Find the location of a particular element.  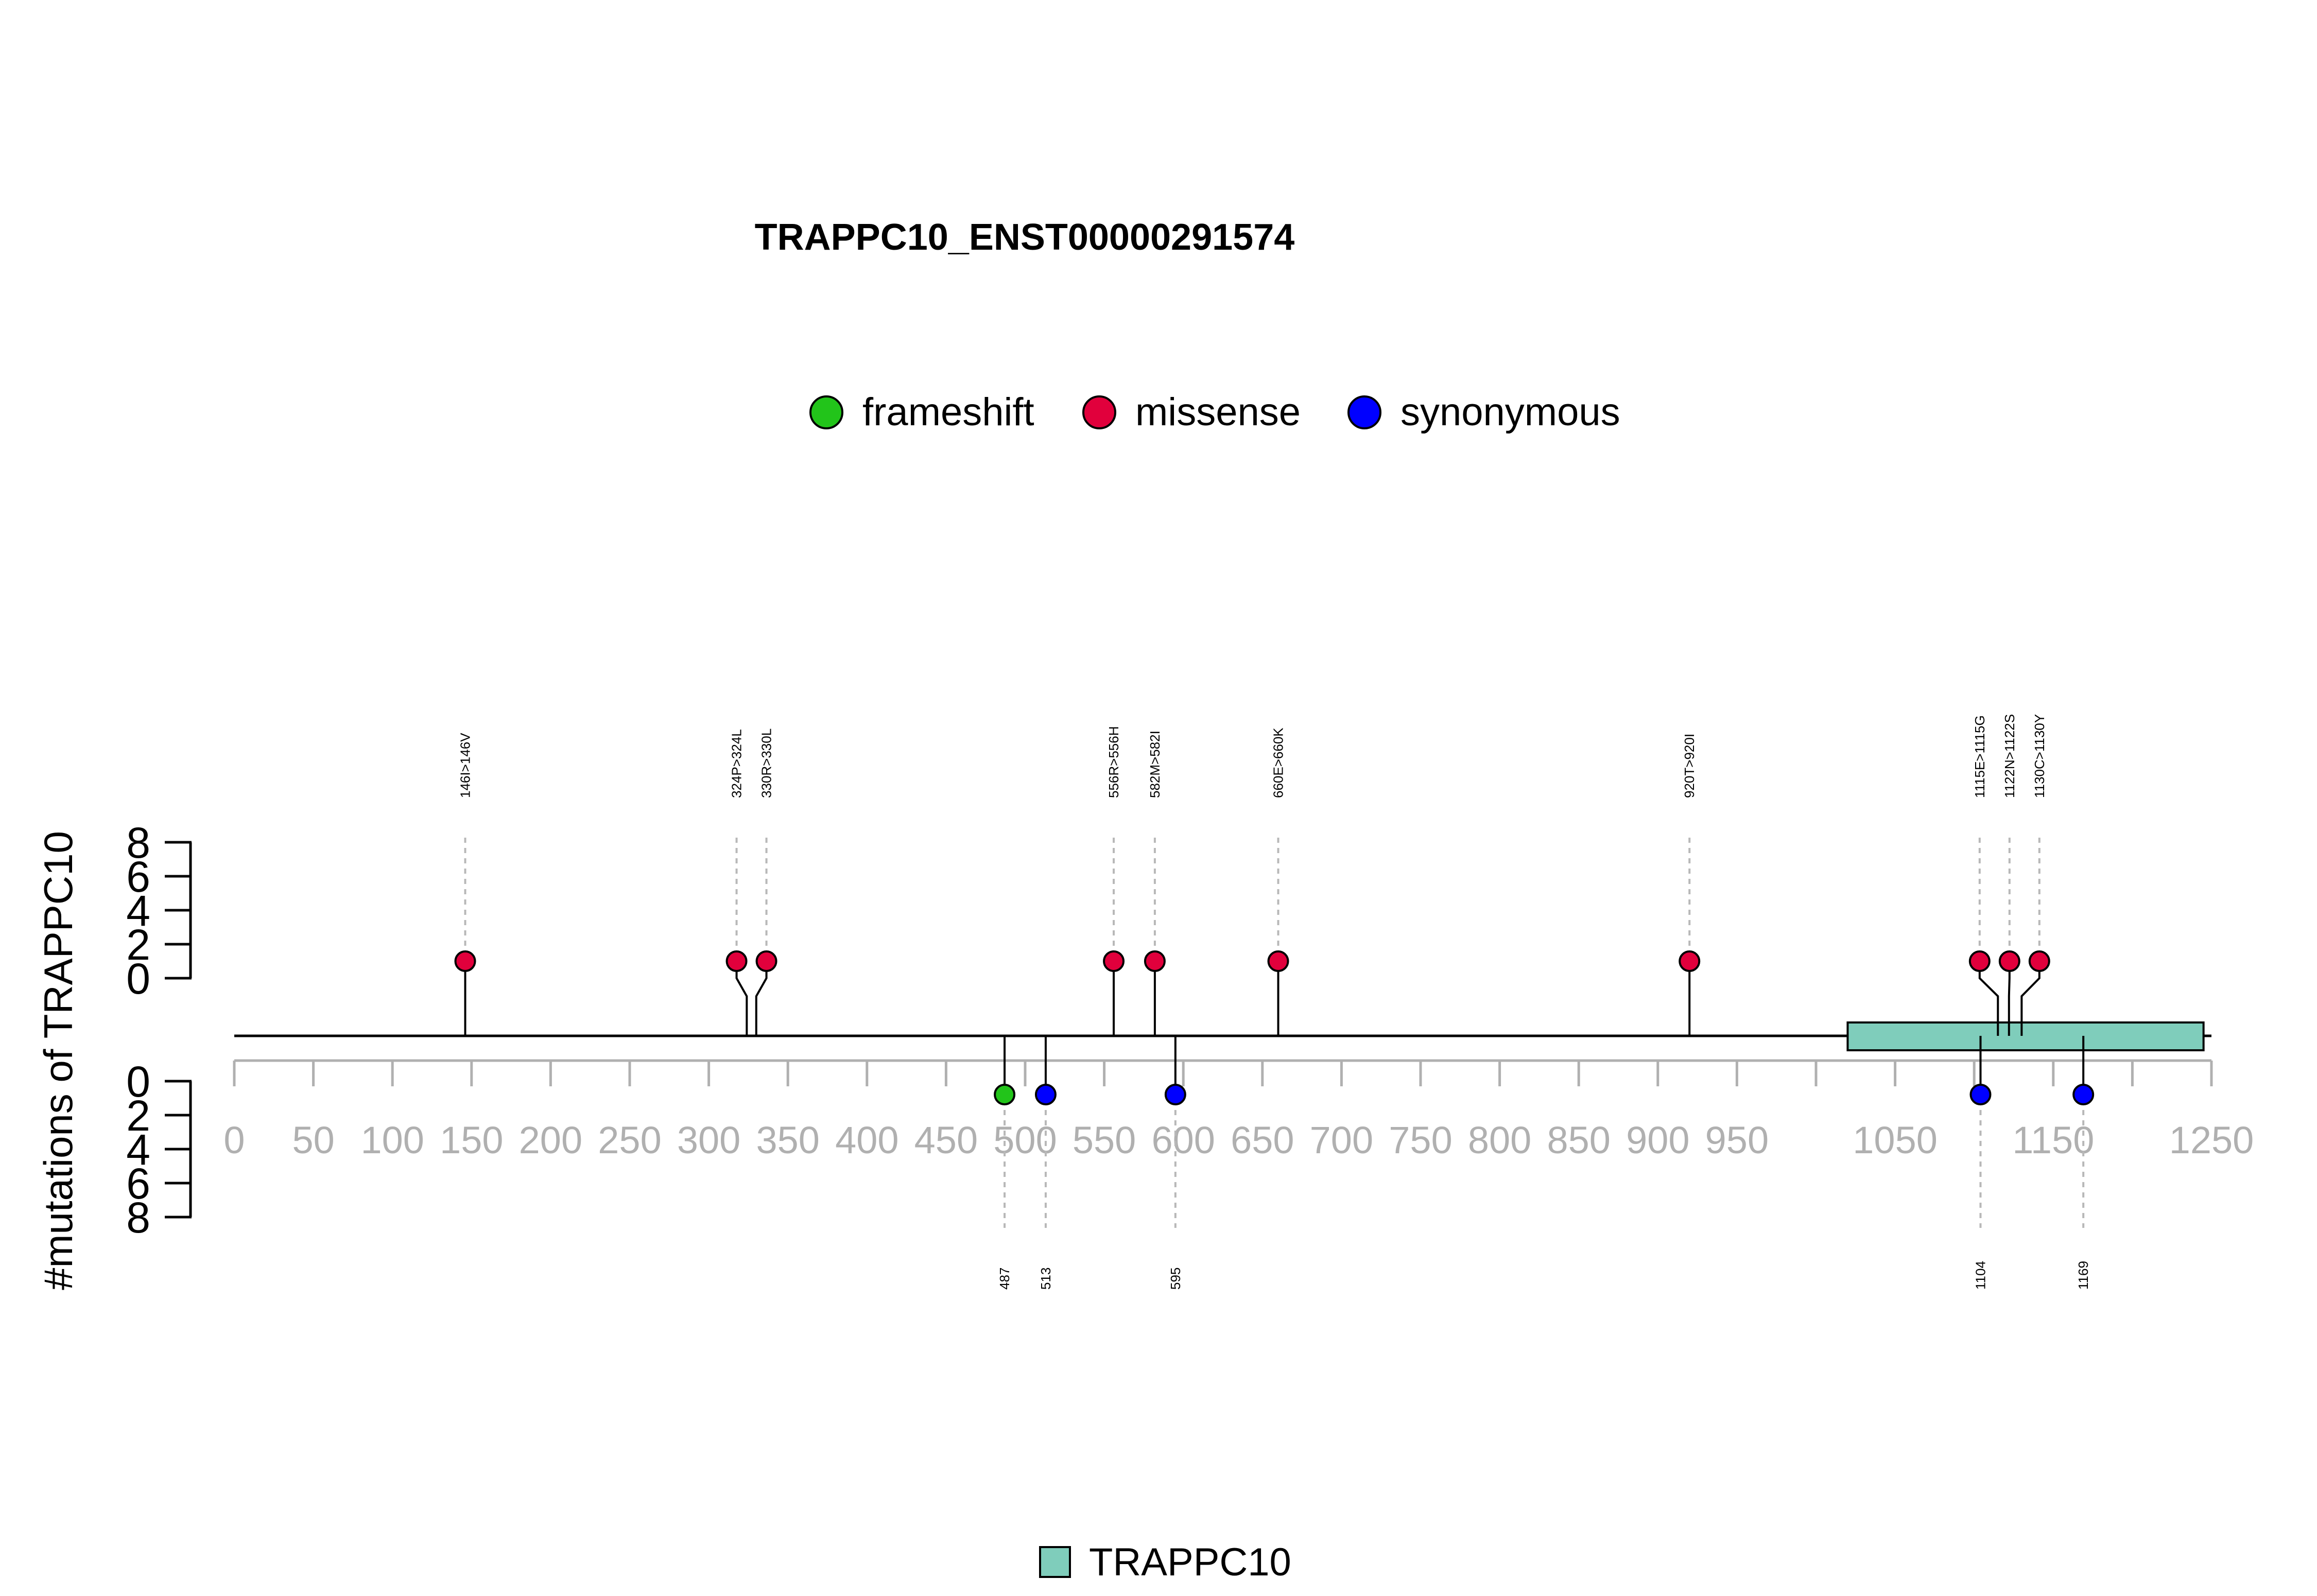

y-tick-label-top: 4 is located at coordinates (138, 911).